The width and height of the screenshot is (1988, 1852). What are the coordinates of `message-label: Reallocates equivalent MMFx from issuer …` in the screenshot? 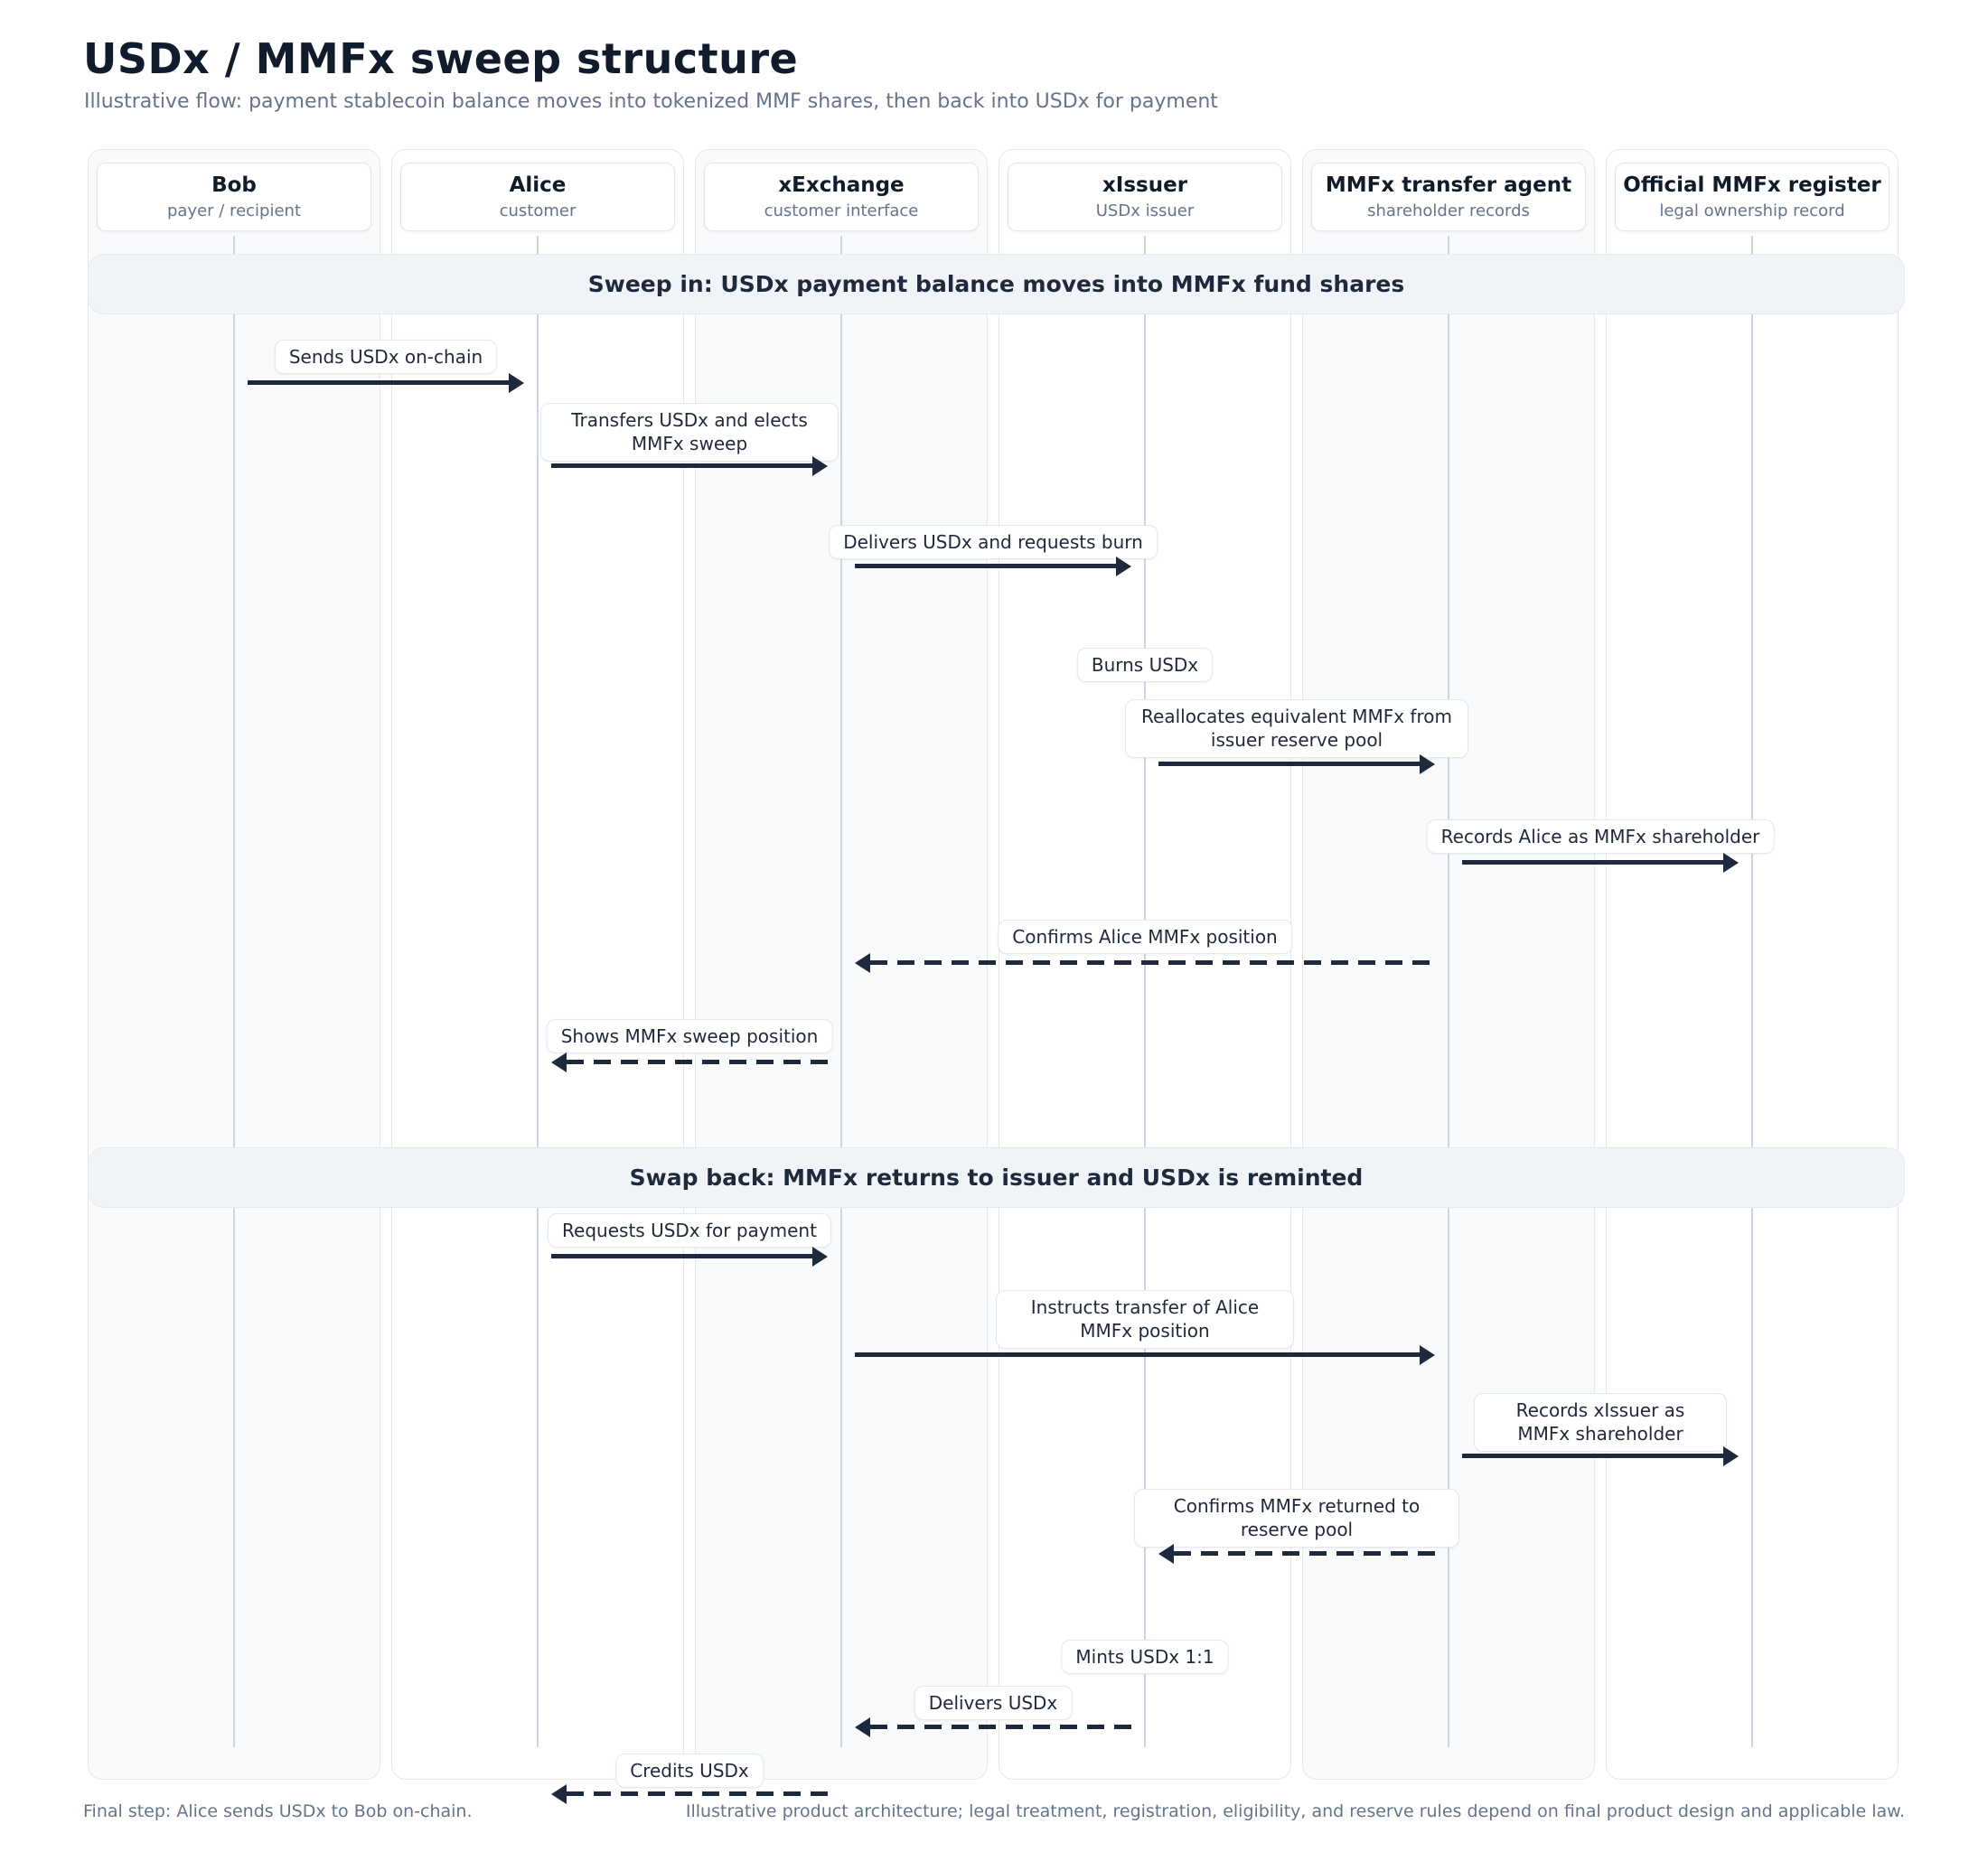 It's located at (1296, 728).